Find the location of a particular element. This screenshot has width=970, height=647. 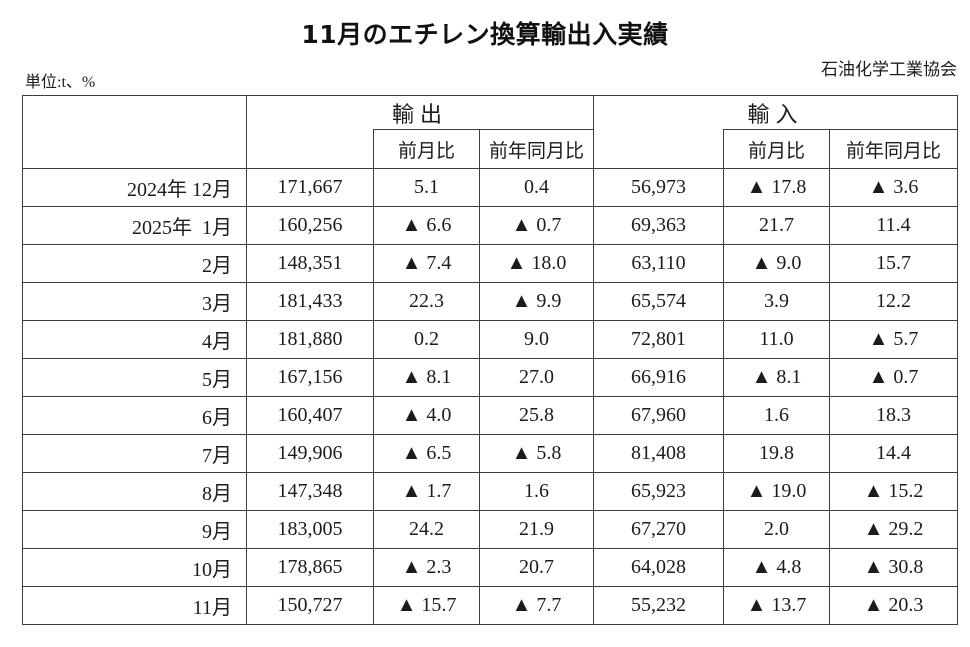

import-value-subheader-spacer is located at coordinates (658, 149).